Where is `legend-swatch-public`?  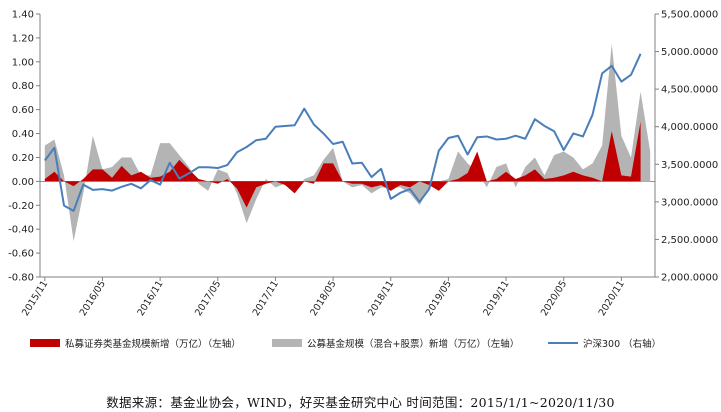 legend-swatch-public is located at coordinates (287, 343).